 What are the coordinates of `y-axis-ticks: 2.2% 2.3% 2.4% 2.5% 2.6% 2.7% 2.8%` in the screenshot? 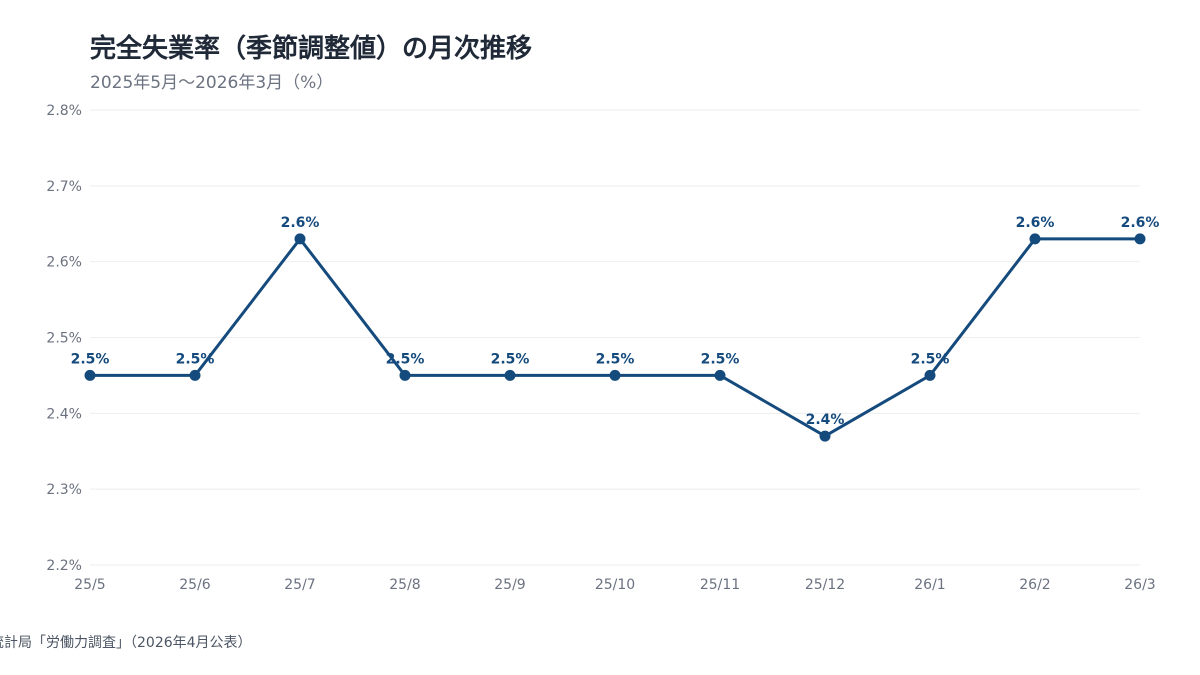 It's located at (64, 338).